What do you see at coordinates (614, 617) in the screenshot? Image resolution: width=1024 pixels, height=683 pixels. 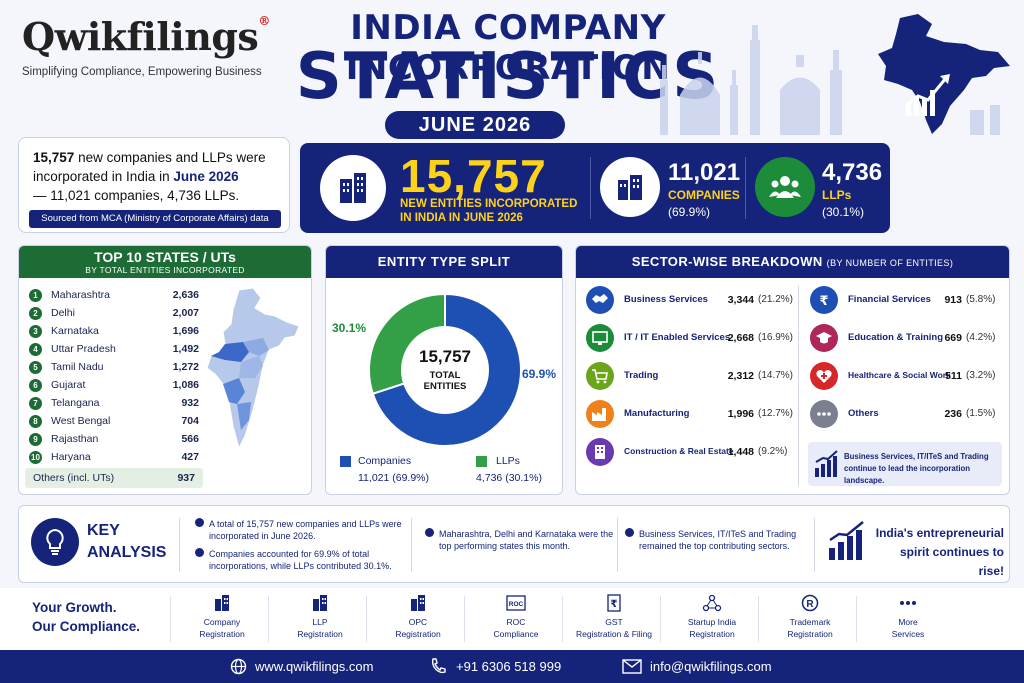 I see `service-item: ₹ GST Registration & Filing` at bounding box center [614, 617].